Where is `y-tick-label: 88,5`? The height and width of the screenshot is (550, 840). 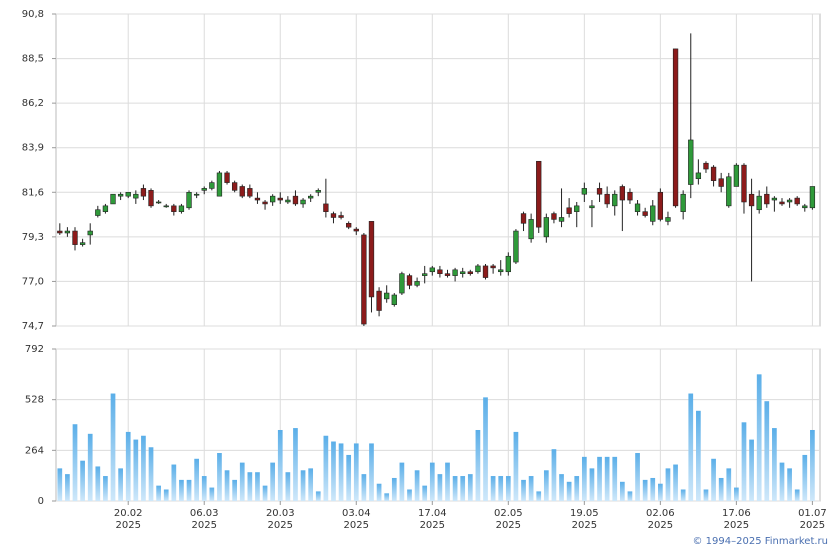 y-tick-label: 88,5 is located at coordinates (33, 59).